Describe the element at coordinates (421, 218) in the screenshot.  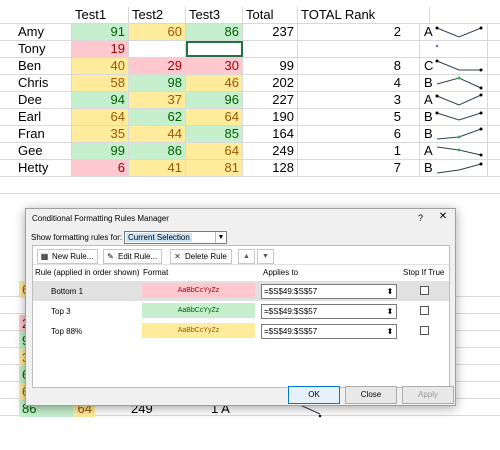
I see `help-icon: ?` at that location.